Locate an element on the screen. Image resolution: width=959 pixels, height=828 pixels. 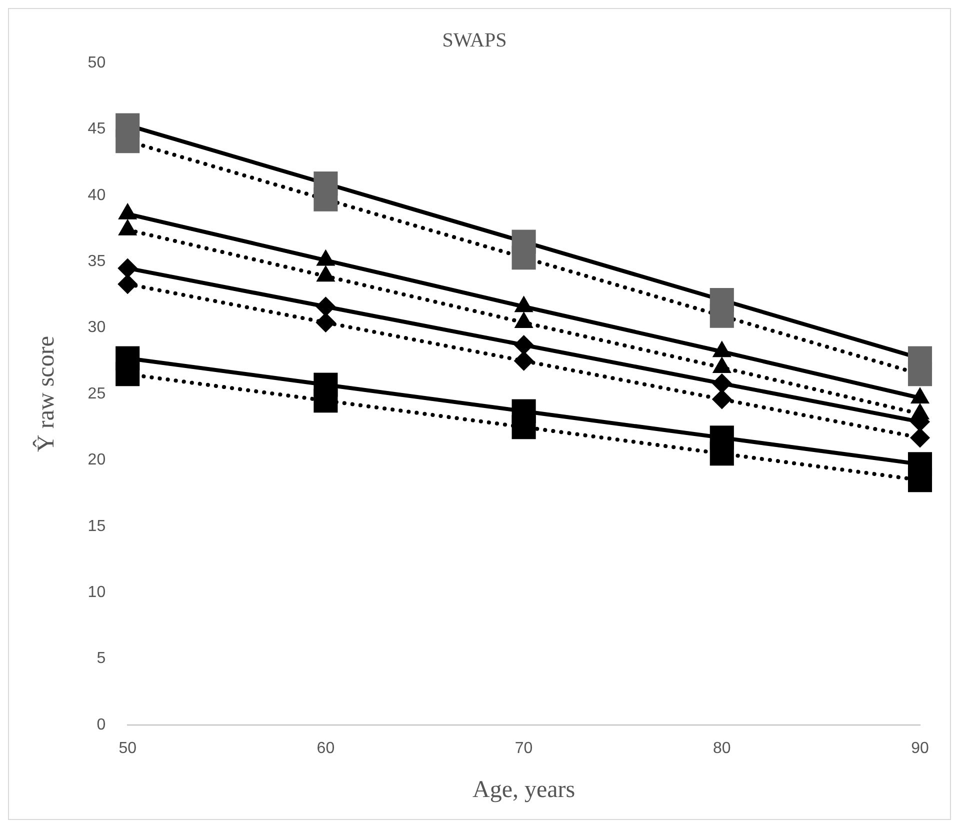
y-tick-label: 40 is located at coordinates (97, 195).